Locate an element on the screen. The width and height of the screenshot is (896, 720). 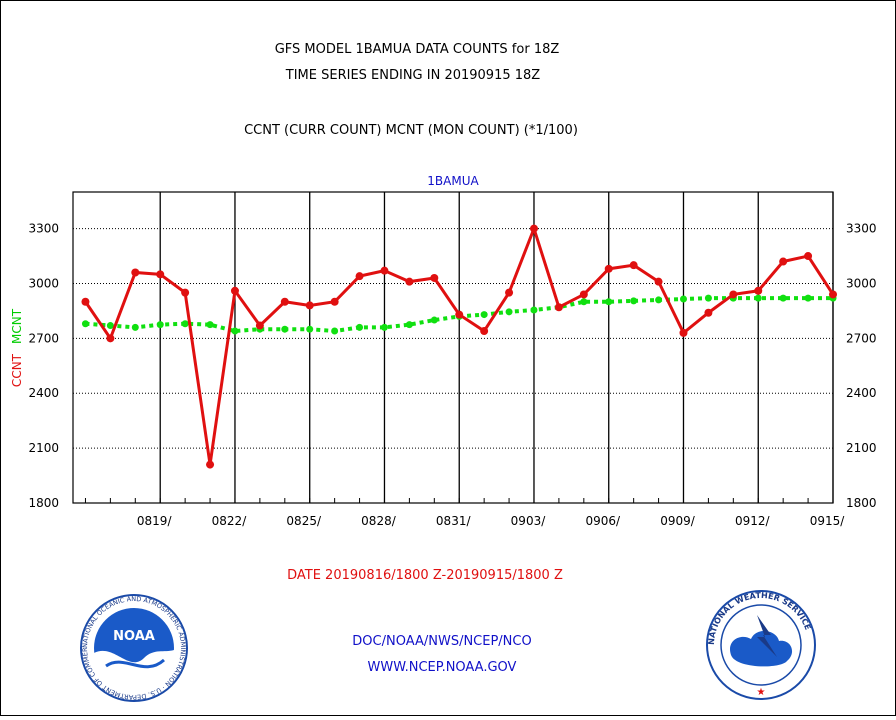
y-label-ccnt: CCNT is located at coordinates (17, 370).